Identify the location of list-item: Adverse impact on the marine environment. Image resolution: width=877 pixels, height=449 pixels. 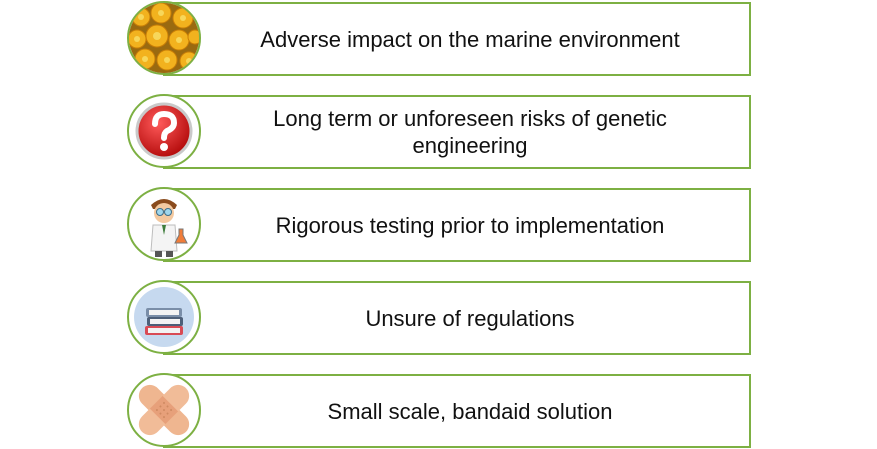
(439, 38).